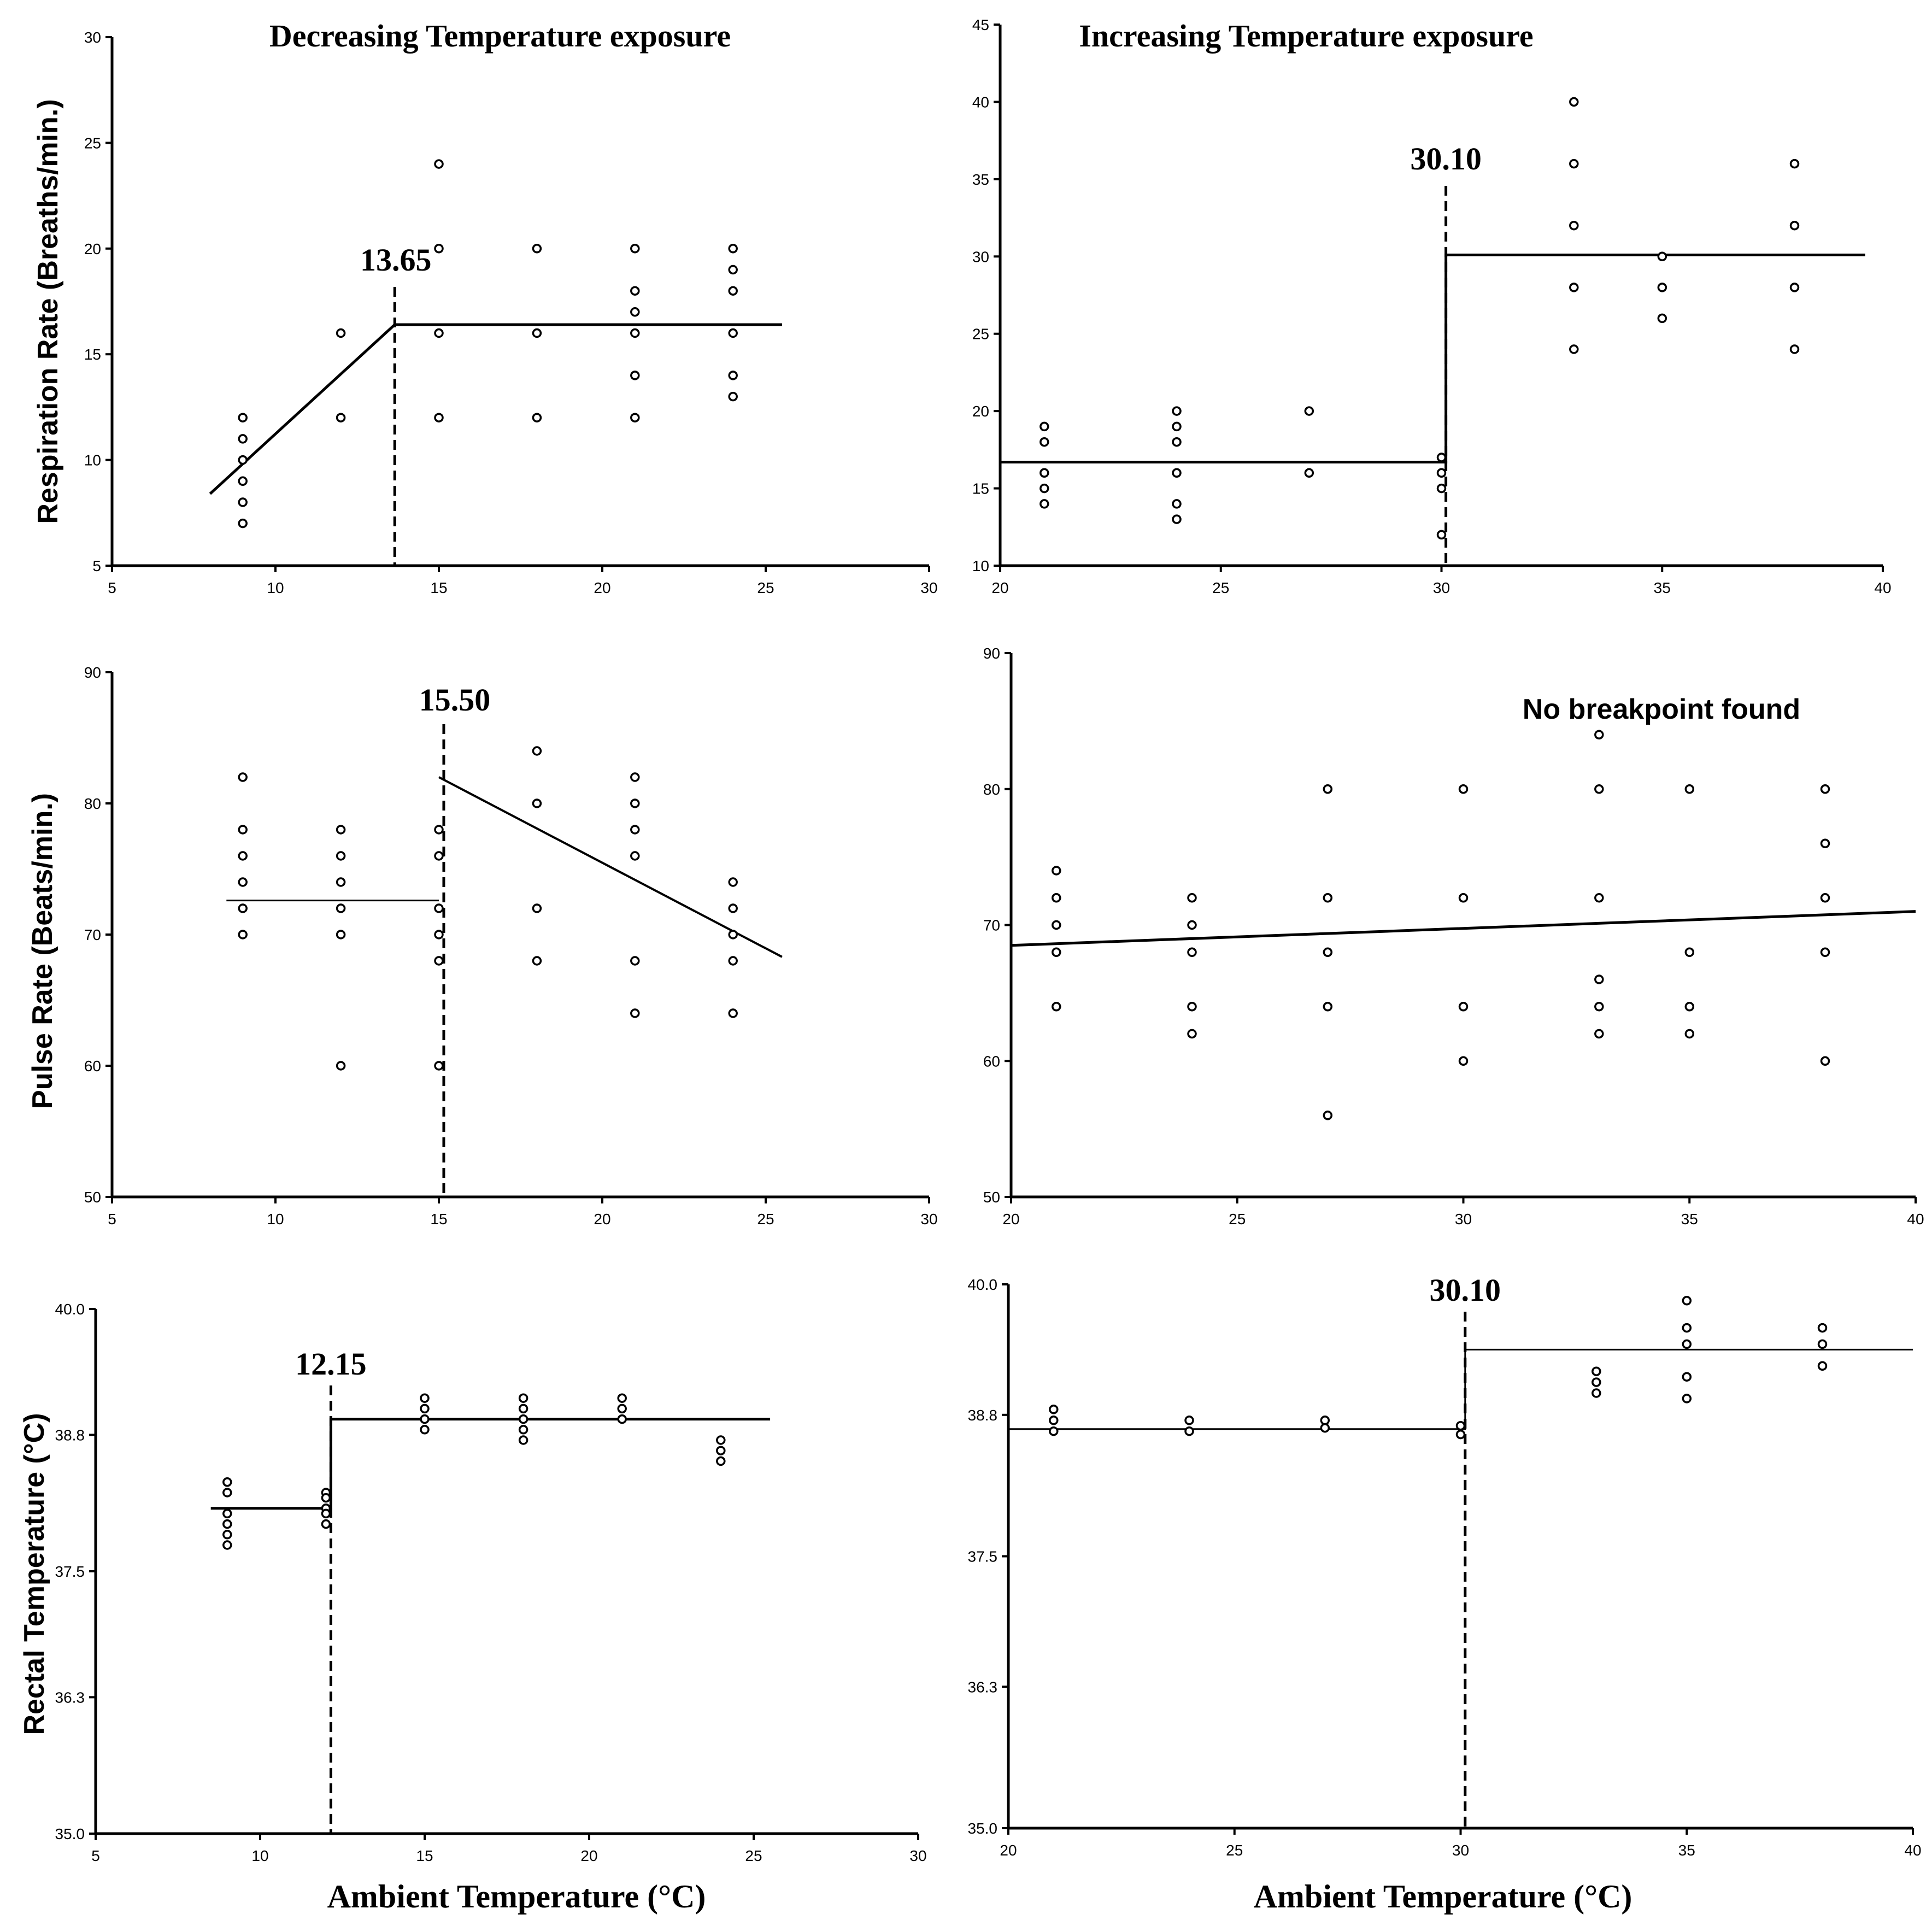 The image size is (1932, 1932). I want to click on x-tick-label: 35, so click(1690, 1220).